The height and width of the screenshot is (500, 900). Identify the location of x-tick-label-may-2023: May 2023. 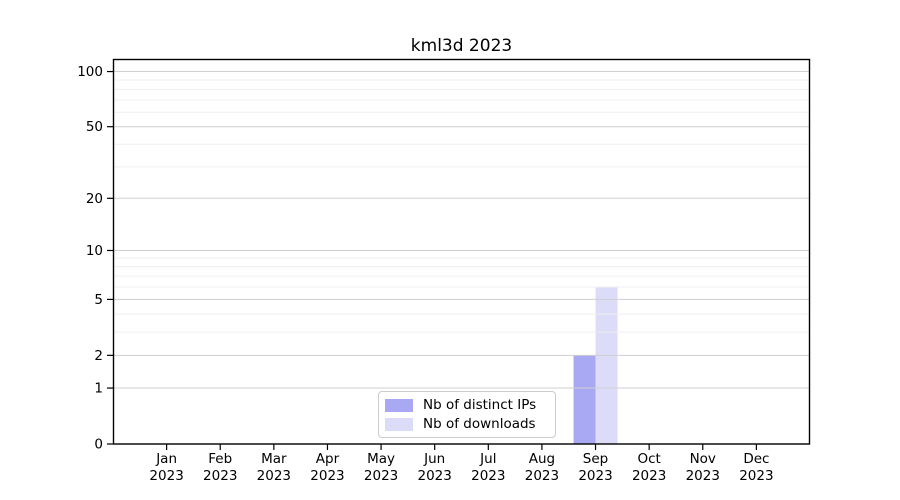
(381, 467).